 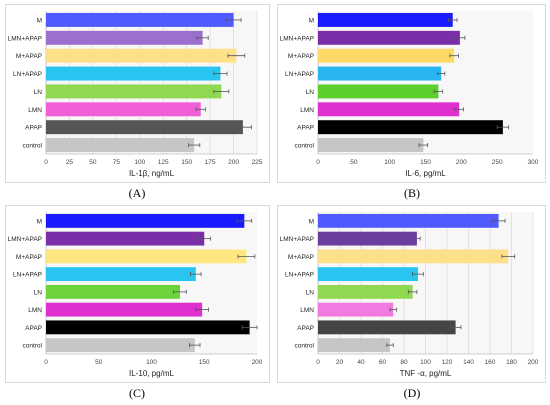 What do you see at coordinates (163, 162) in the screenshot?
I see `x-tick-label: 125` at bounding box center [163, 162].